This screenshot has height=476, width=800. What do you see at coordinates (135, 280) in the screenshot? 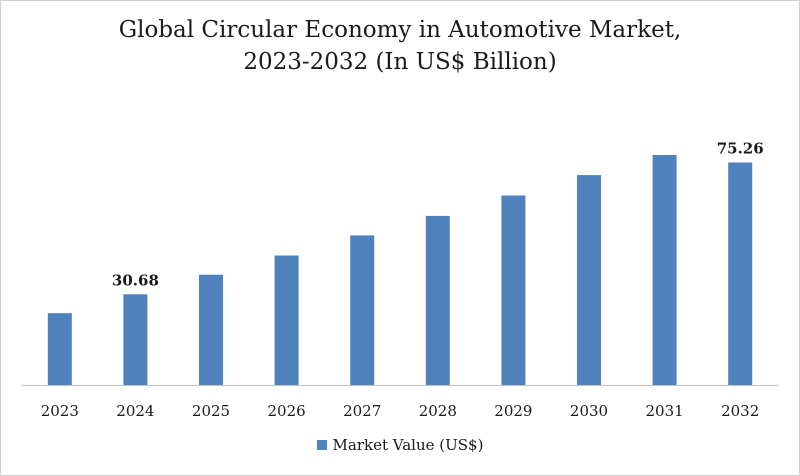
I see `data-label-2024: 30.68` at bounding box center [135, 280].